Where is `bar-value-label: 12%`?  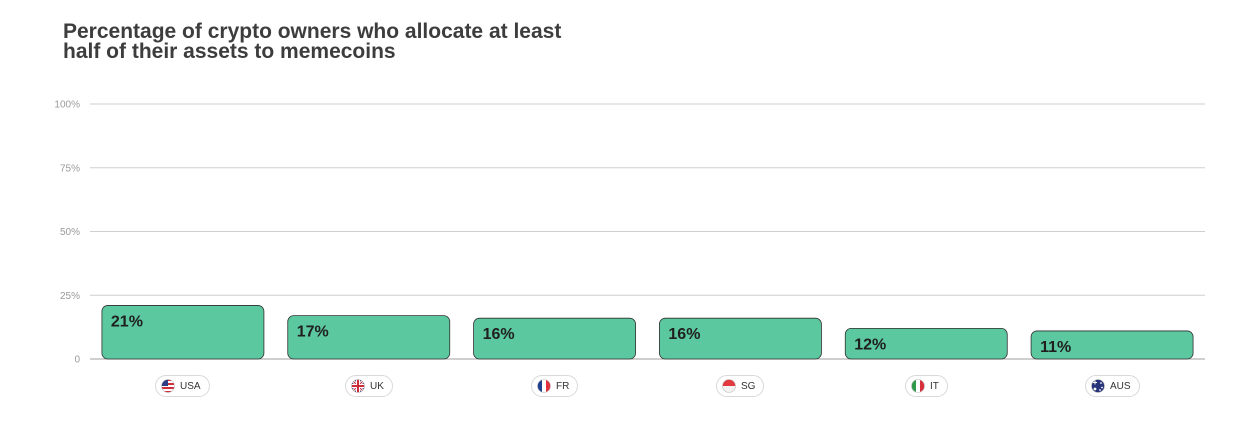
bar-value-label: 12% is located at coordinates (870, 344).